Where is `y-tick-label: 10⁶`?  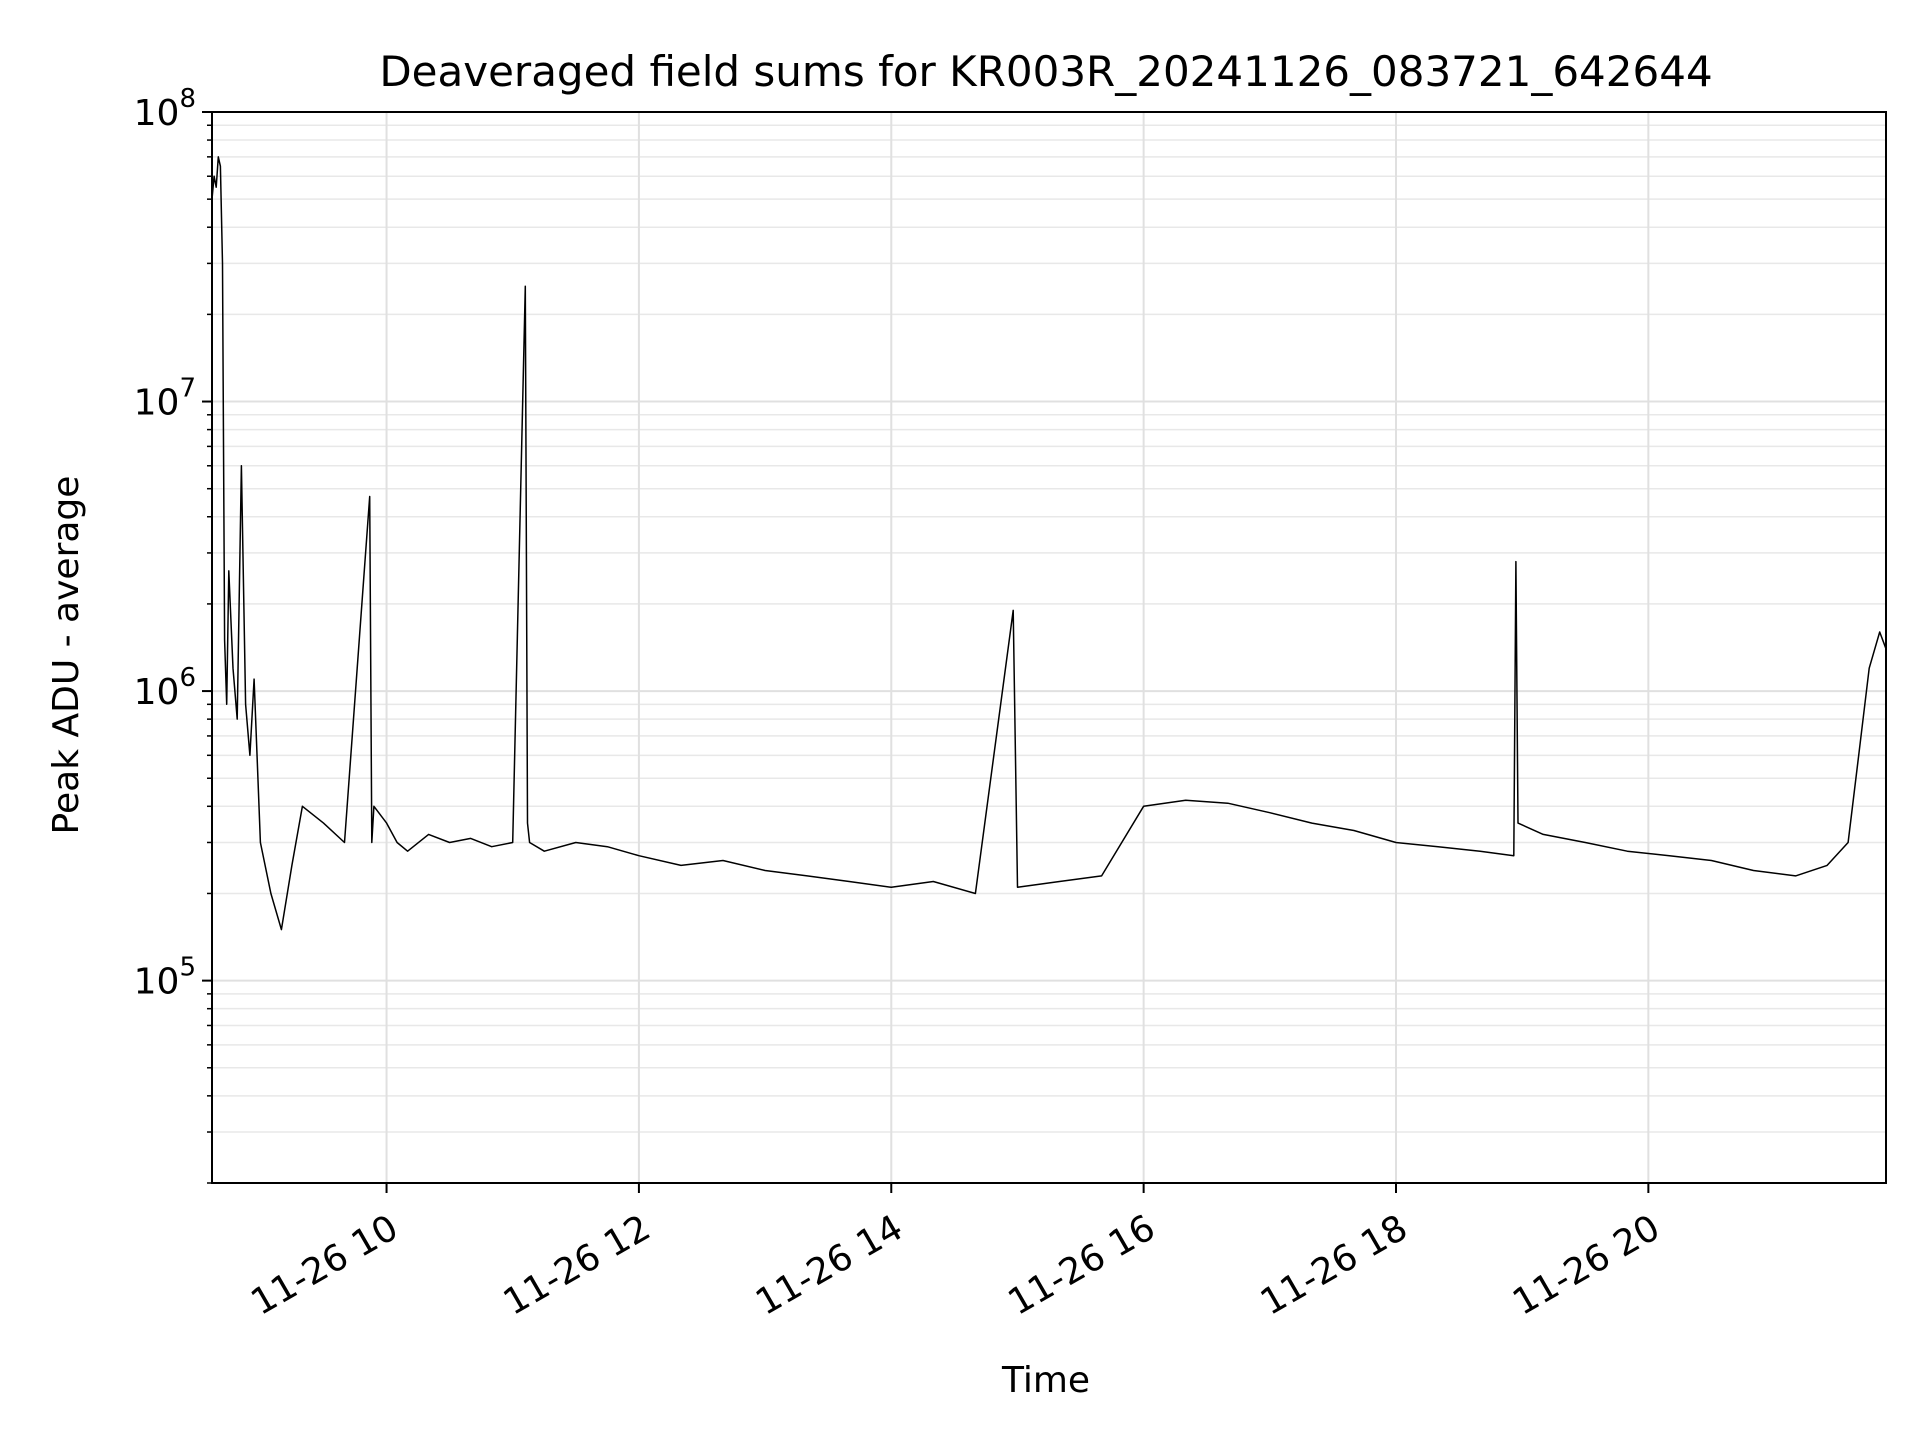
y-tick-label: 10⁶ is located at coordinates (165, 688).